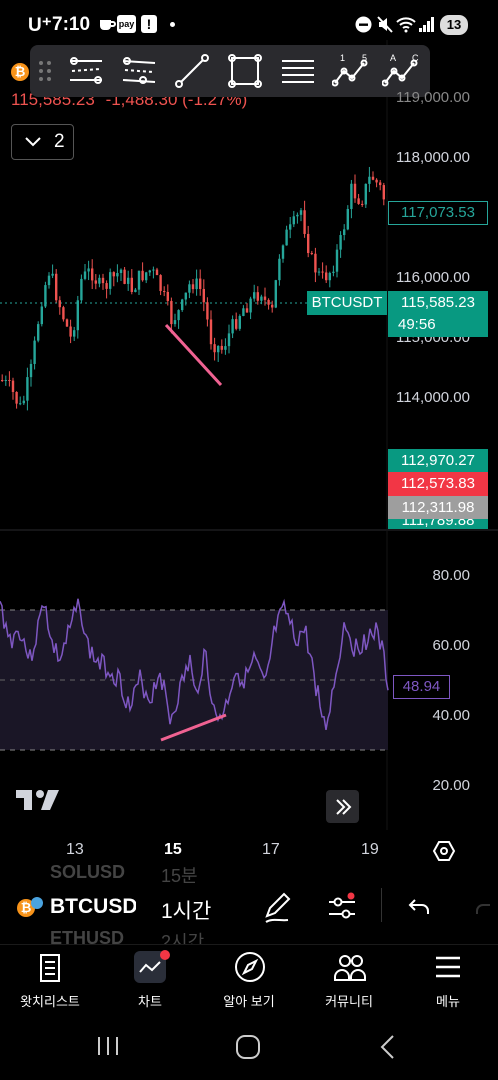 This screenshot has height=1080, width=498. What do you see at coordinates (108, 1046) in the screenshot?
I see `recent-apps-icon` at bounding box center [108, 1046].